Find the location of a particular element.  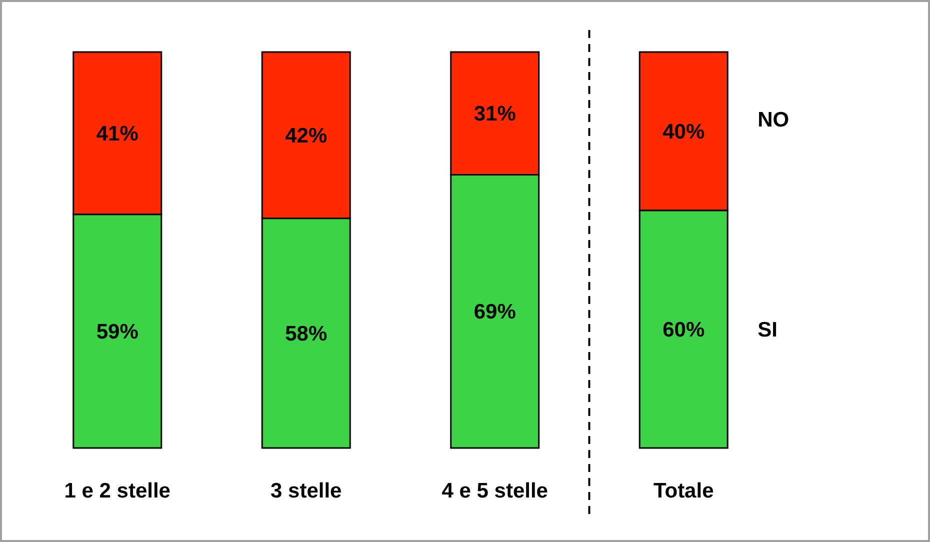

data-label: 59% is located at coordinates (117, 332).